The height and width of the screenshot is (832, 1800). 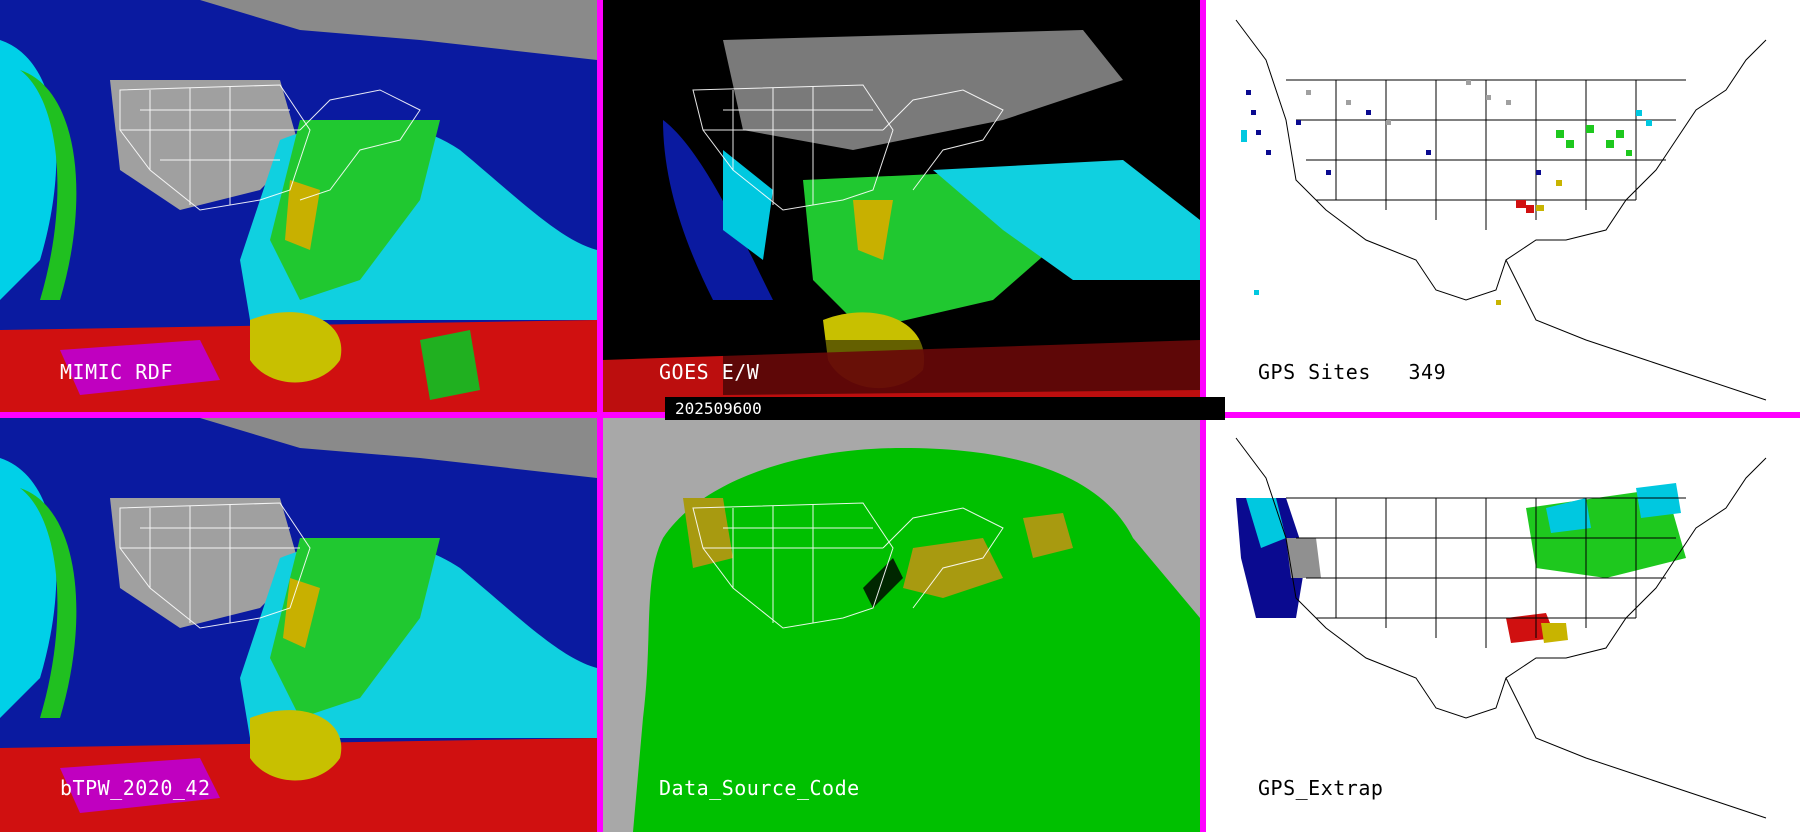 What do you see at coordinates (709, 372) in the screenshot?
I see `panel-label: GOES E/W` at bounding box center [709, 372].